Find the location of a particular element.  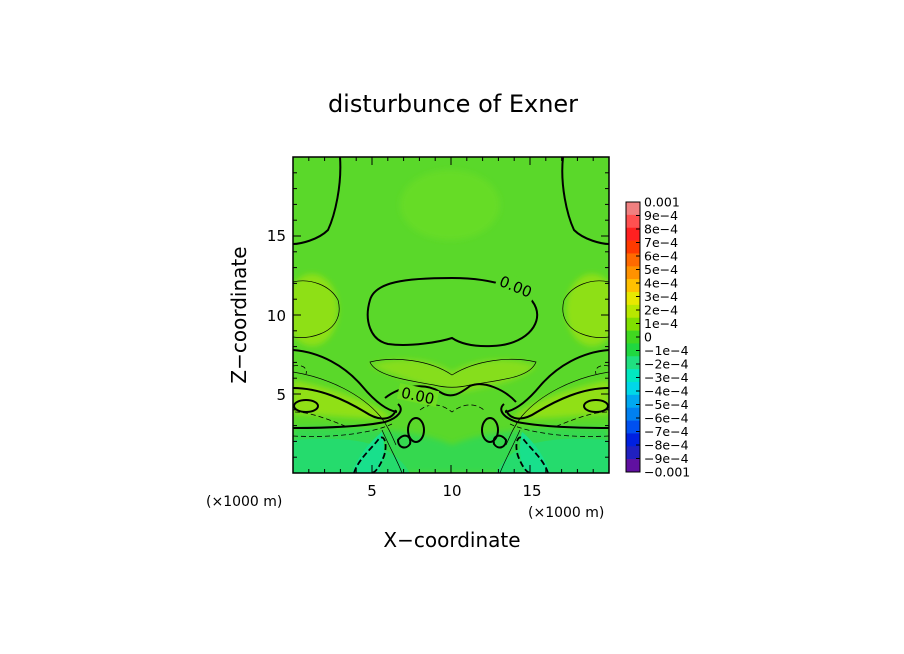

contour-dashed-base-left is located at coordinates (343, 430).